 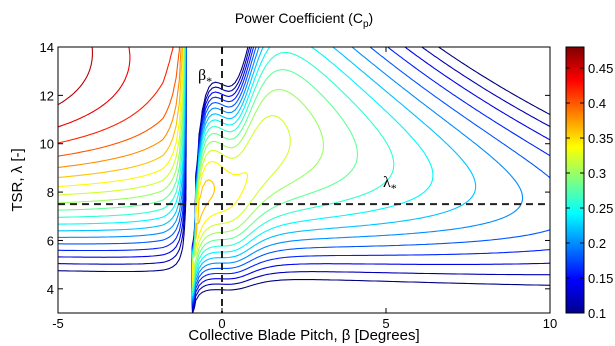 What do you see at coordinates (75, 76) in the screenshot?
I see `contour-0.46` at bounding box center [75, 76].